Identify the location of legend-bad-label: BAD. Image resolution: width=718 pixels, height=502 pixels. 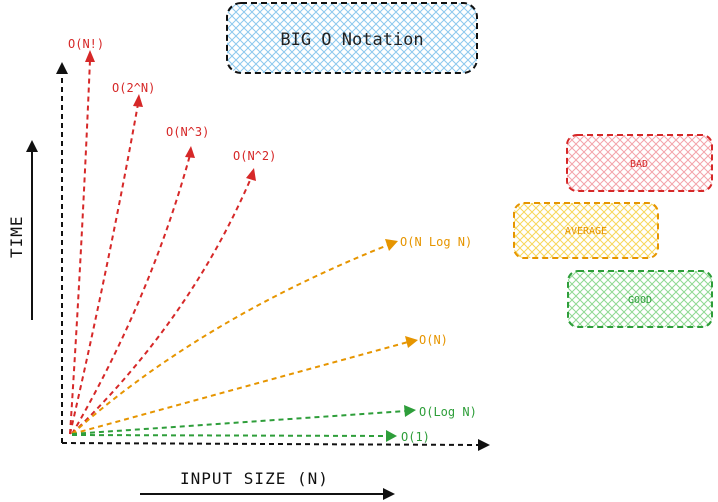
(639, 164).